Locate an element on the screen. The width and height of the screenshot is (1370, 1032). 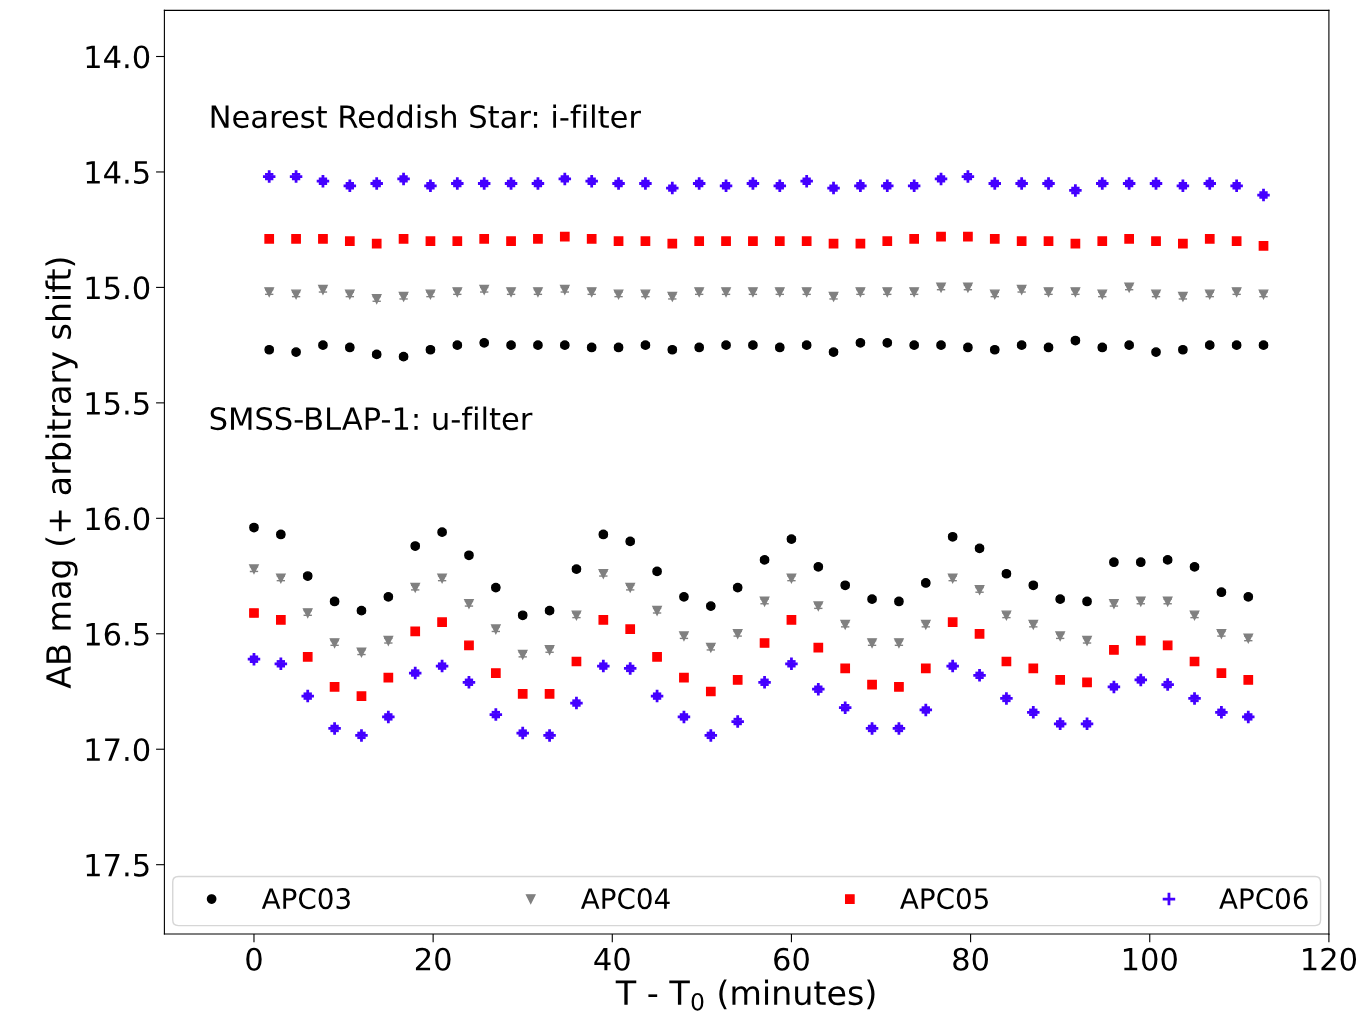
x-tick-label: 120 is located at coordinates (1330, 959).